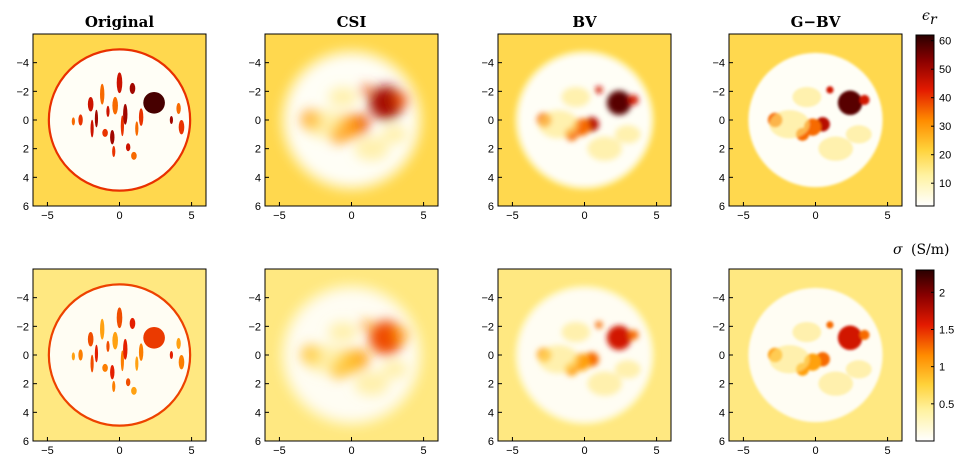 The image size is (971, 459). What do you see at coordinates (934, 20) in the screenshot?
I see `colorbar-title-subscript: r` at bounding box center [934, 20].